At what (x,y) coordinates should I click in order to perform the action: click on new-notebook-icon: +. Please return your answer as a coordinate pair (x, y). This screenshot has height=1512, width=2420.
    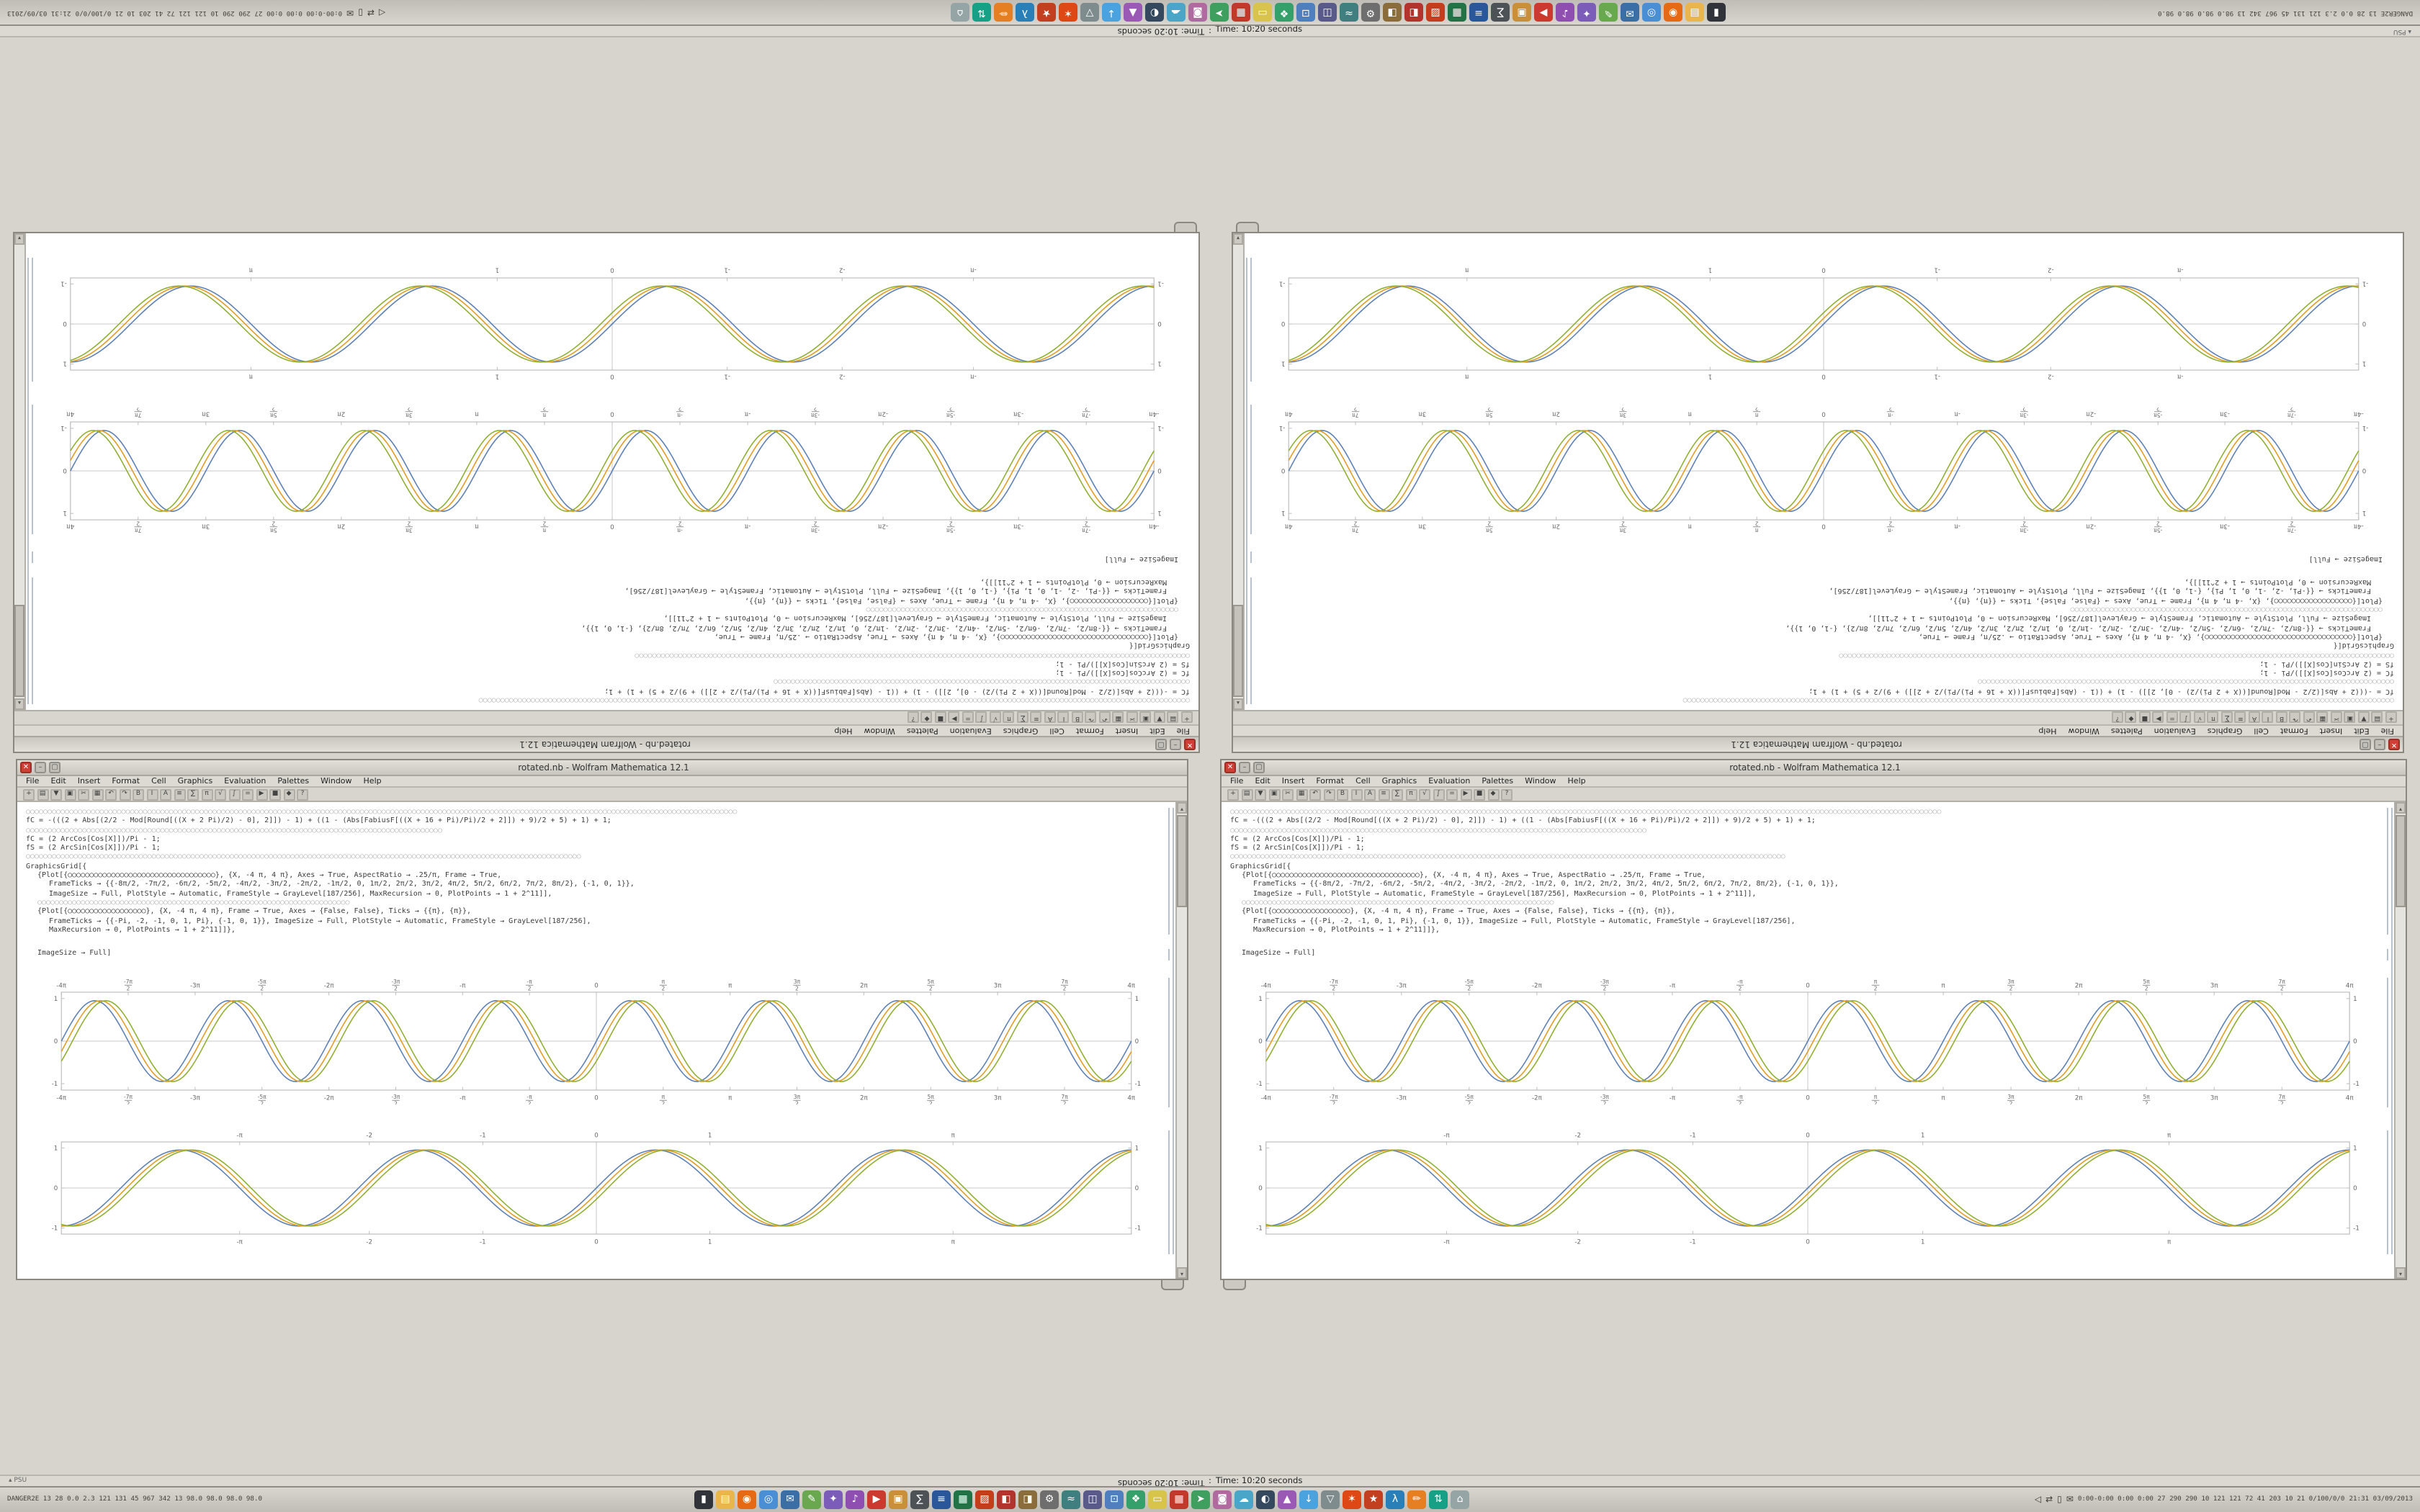
    Looking at the image, I should click on (1187, 718).